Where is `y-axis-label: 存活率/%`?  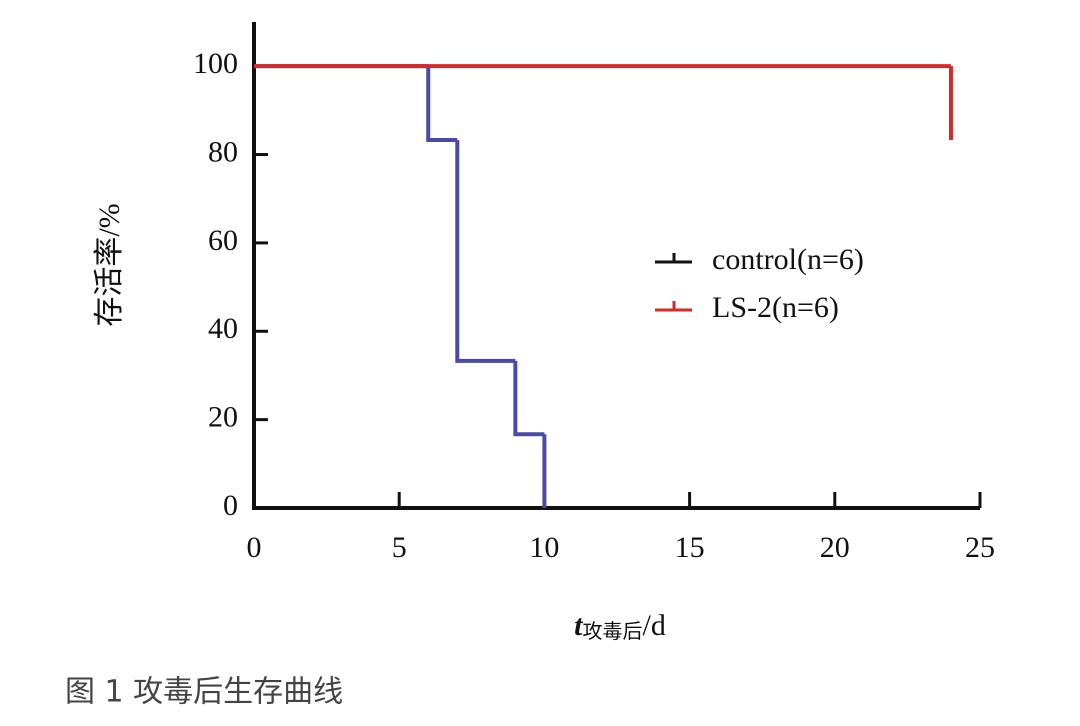
y-axis-label: 存活率/% is located at coordinates (109, 264).